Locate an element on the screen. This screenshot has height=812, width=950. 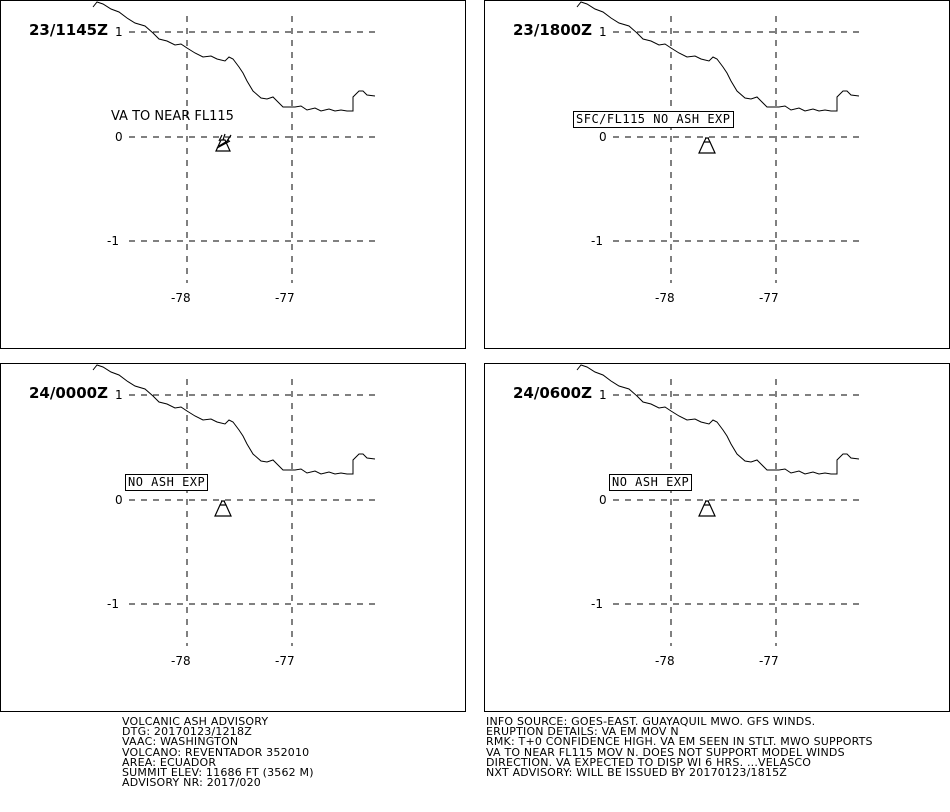
advisory-line: ERUPTION DETAILS: VA EM MOV N is located at coordinates (582, 732).